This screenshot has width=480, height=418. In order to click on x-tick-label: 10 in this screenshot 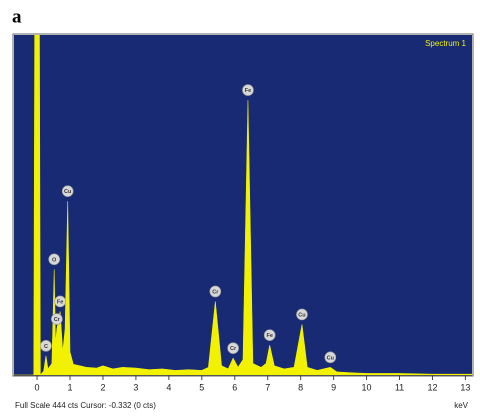, I will do `click(367, 387)`.